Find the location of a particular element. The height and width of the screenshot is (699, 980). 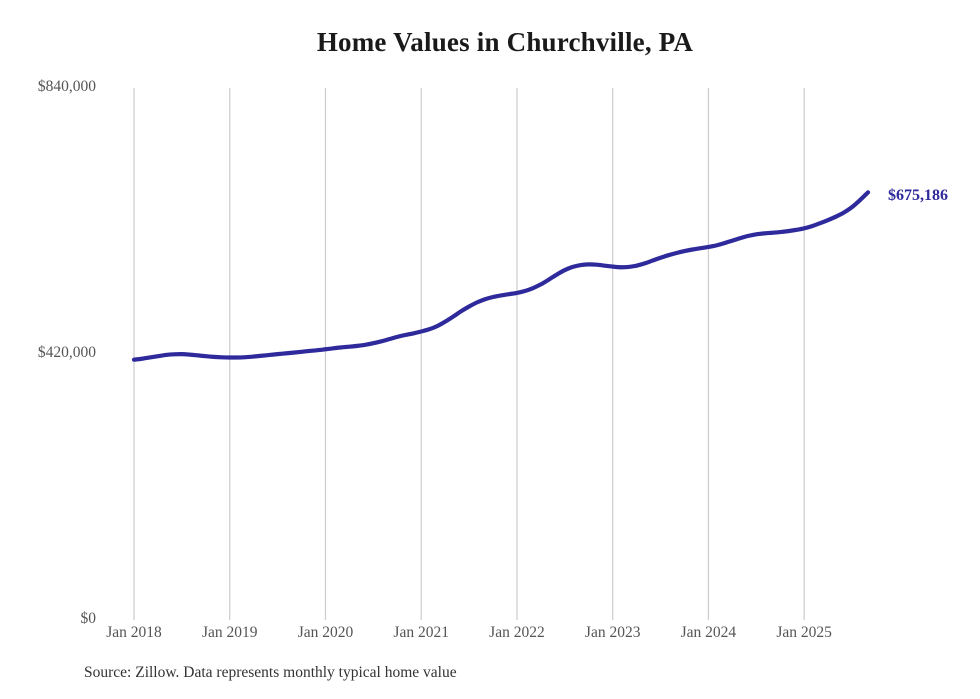

x-tick-label: Jan 2020 is located at coordinates (325, 632).